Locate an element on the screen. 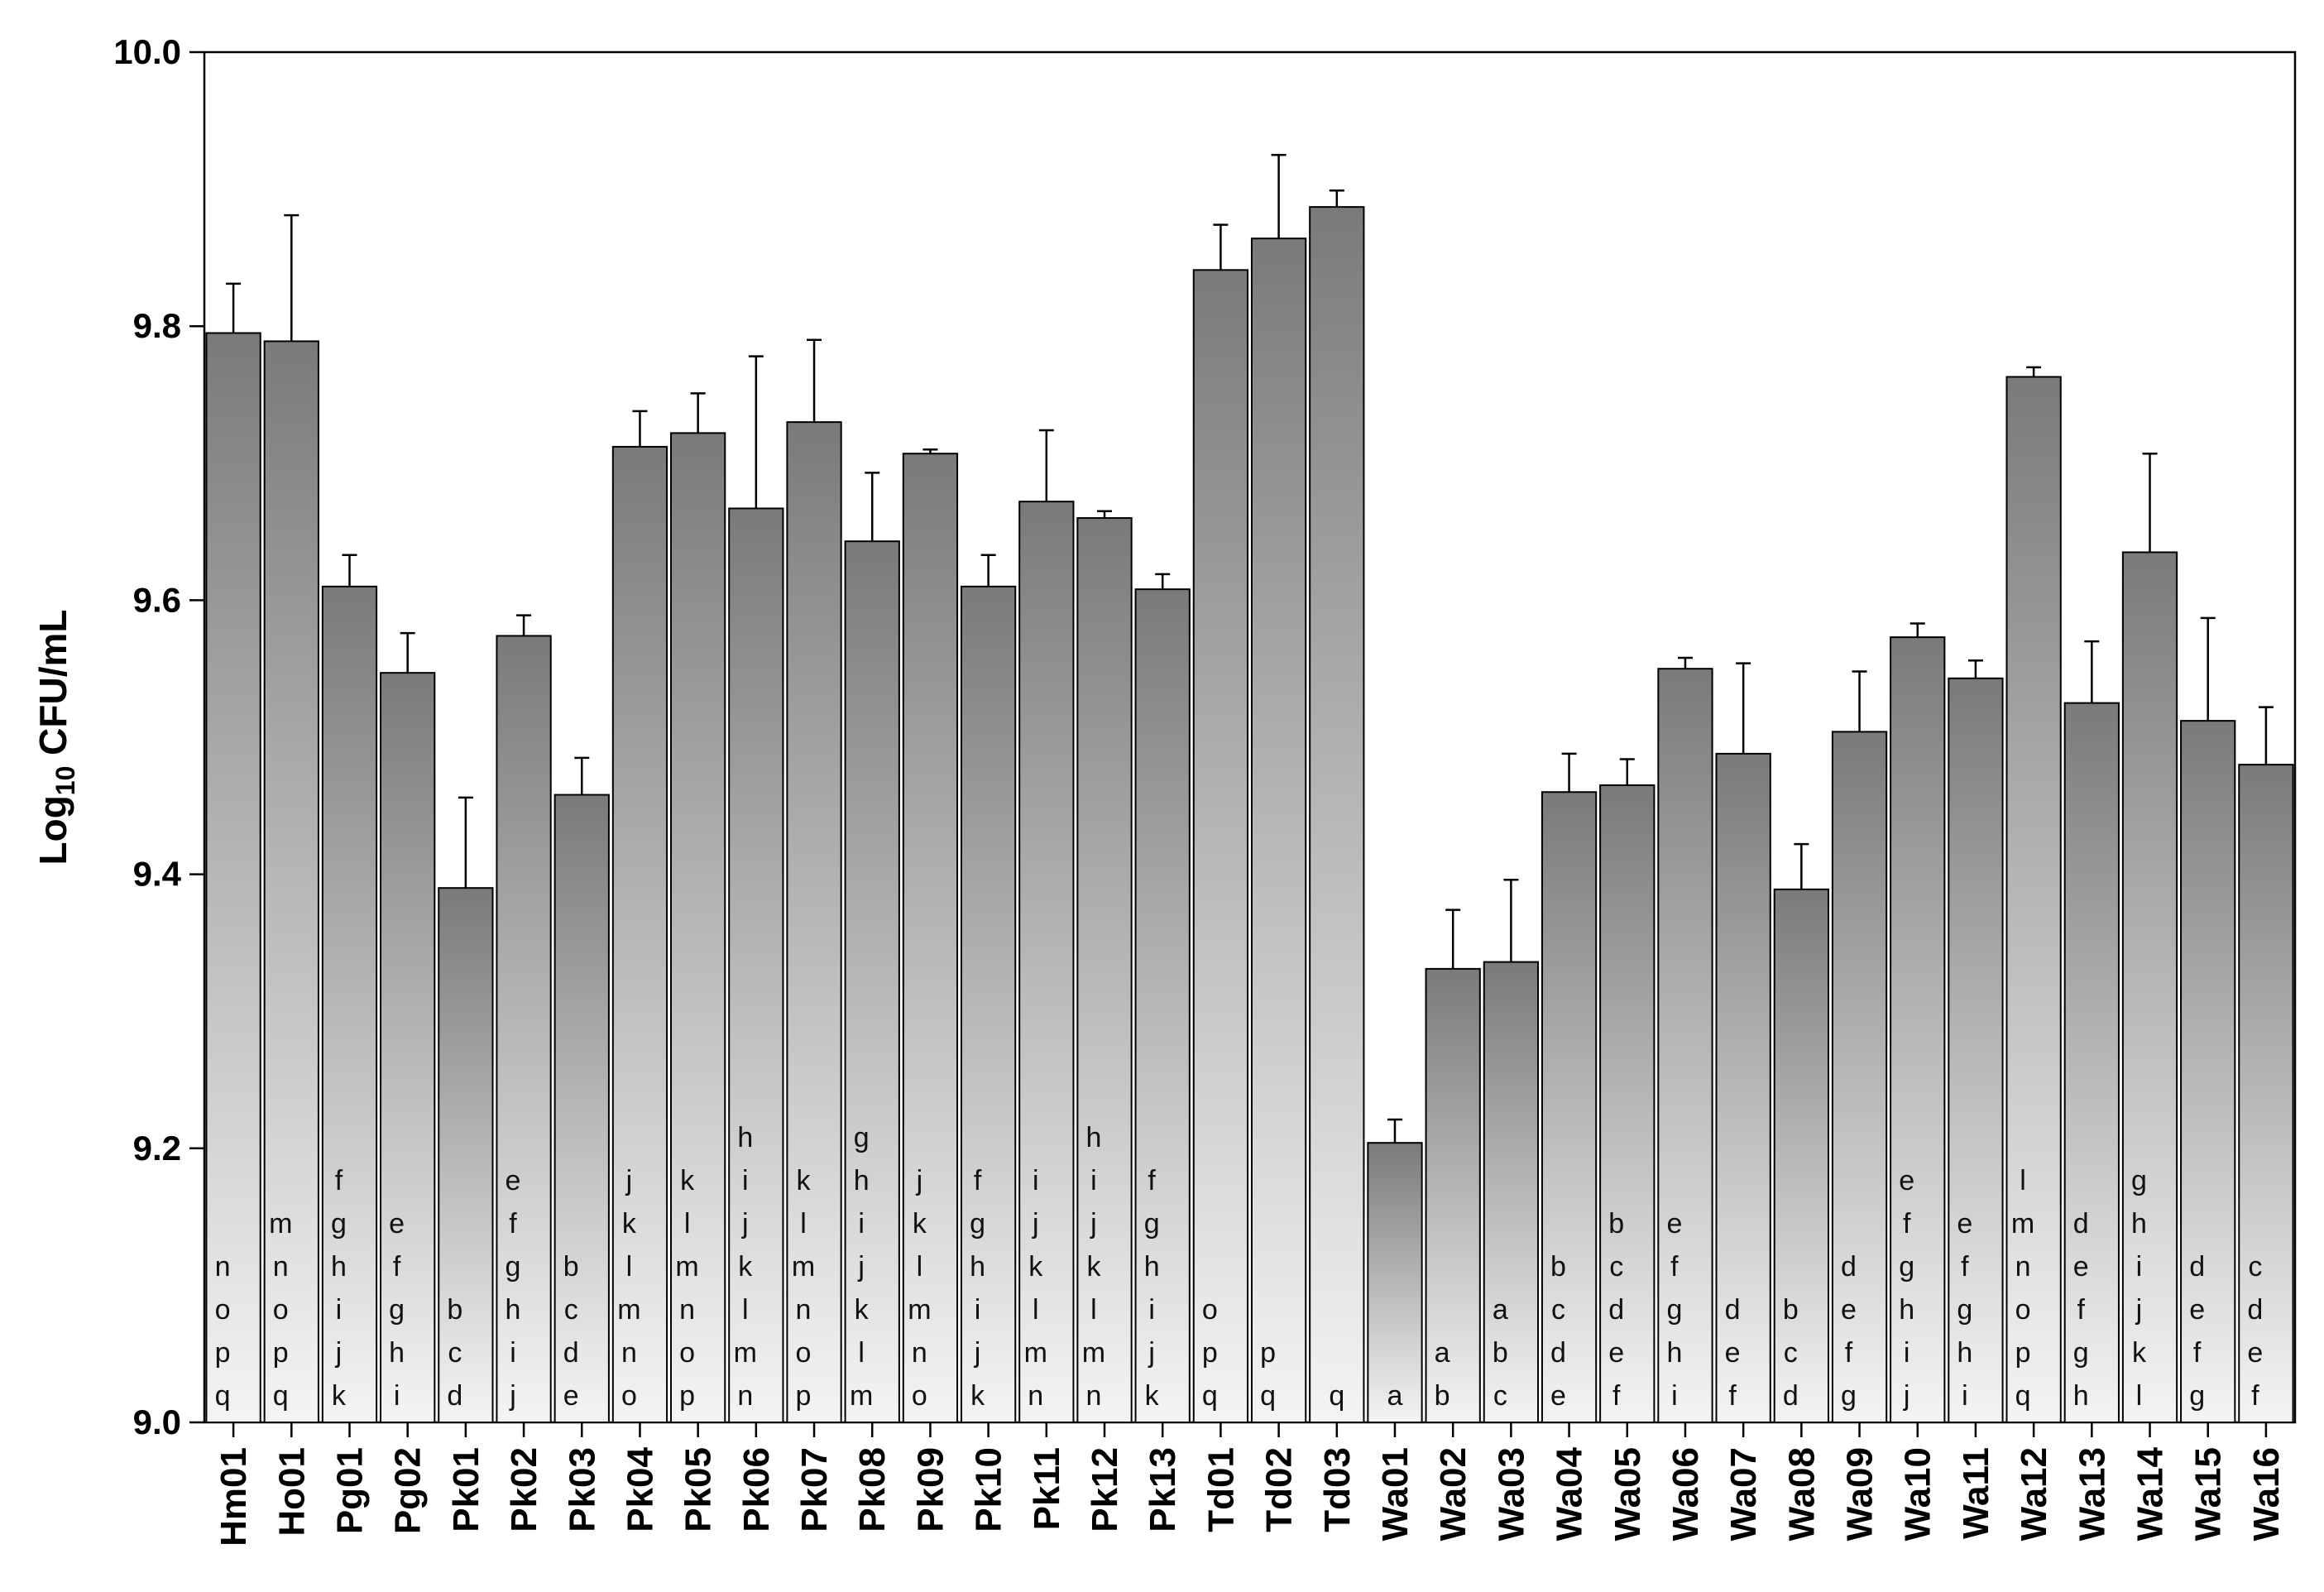  x-tick-label: Pk12 is located at coordinates (1105, 1490).